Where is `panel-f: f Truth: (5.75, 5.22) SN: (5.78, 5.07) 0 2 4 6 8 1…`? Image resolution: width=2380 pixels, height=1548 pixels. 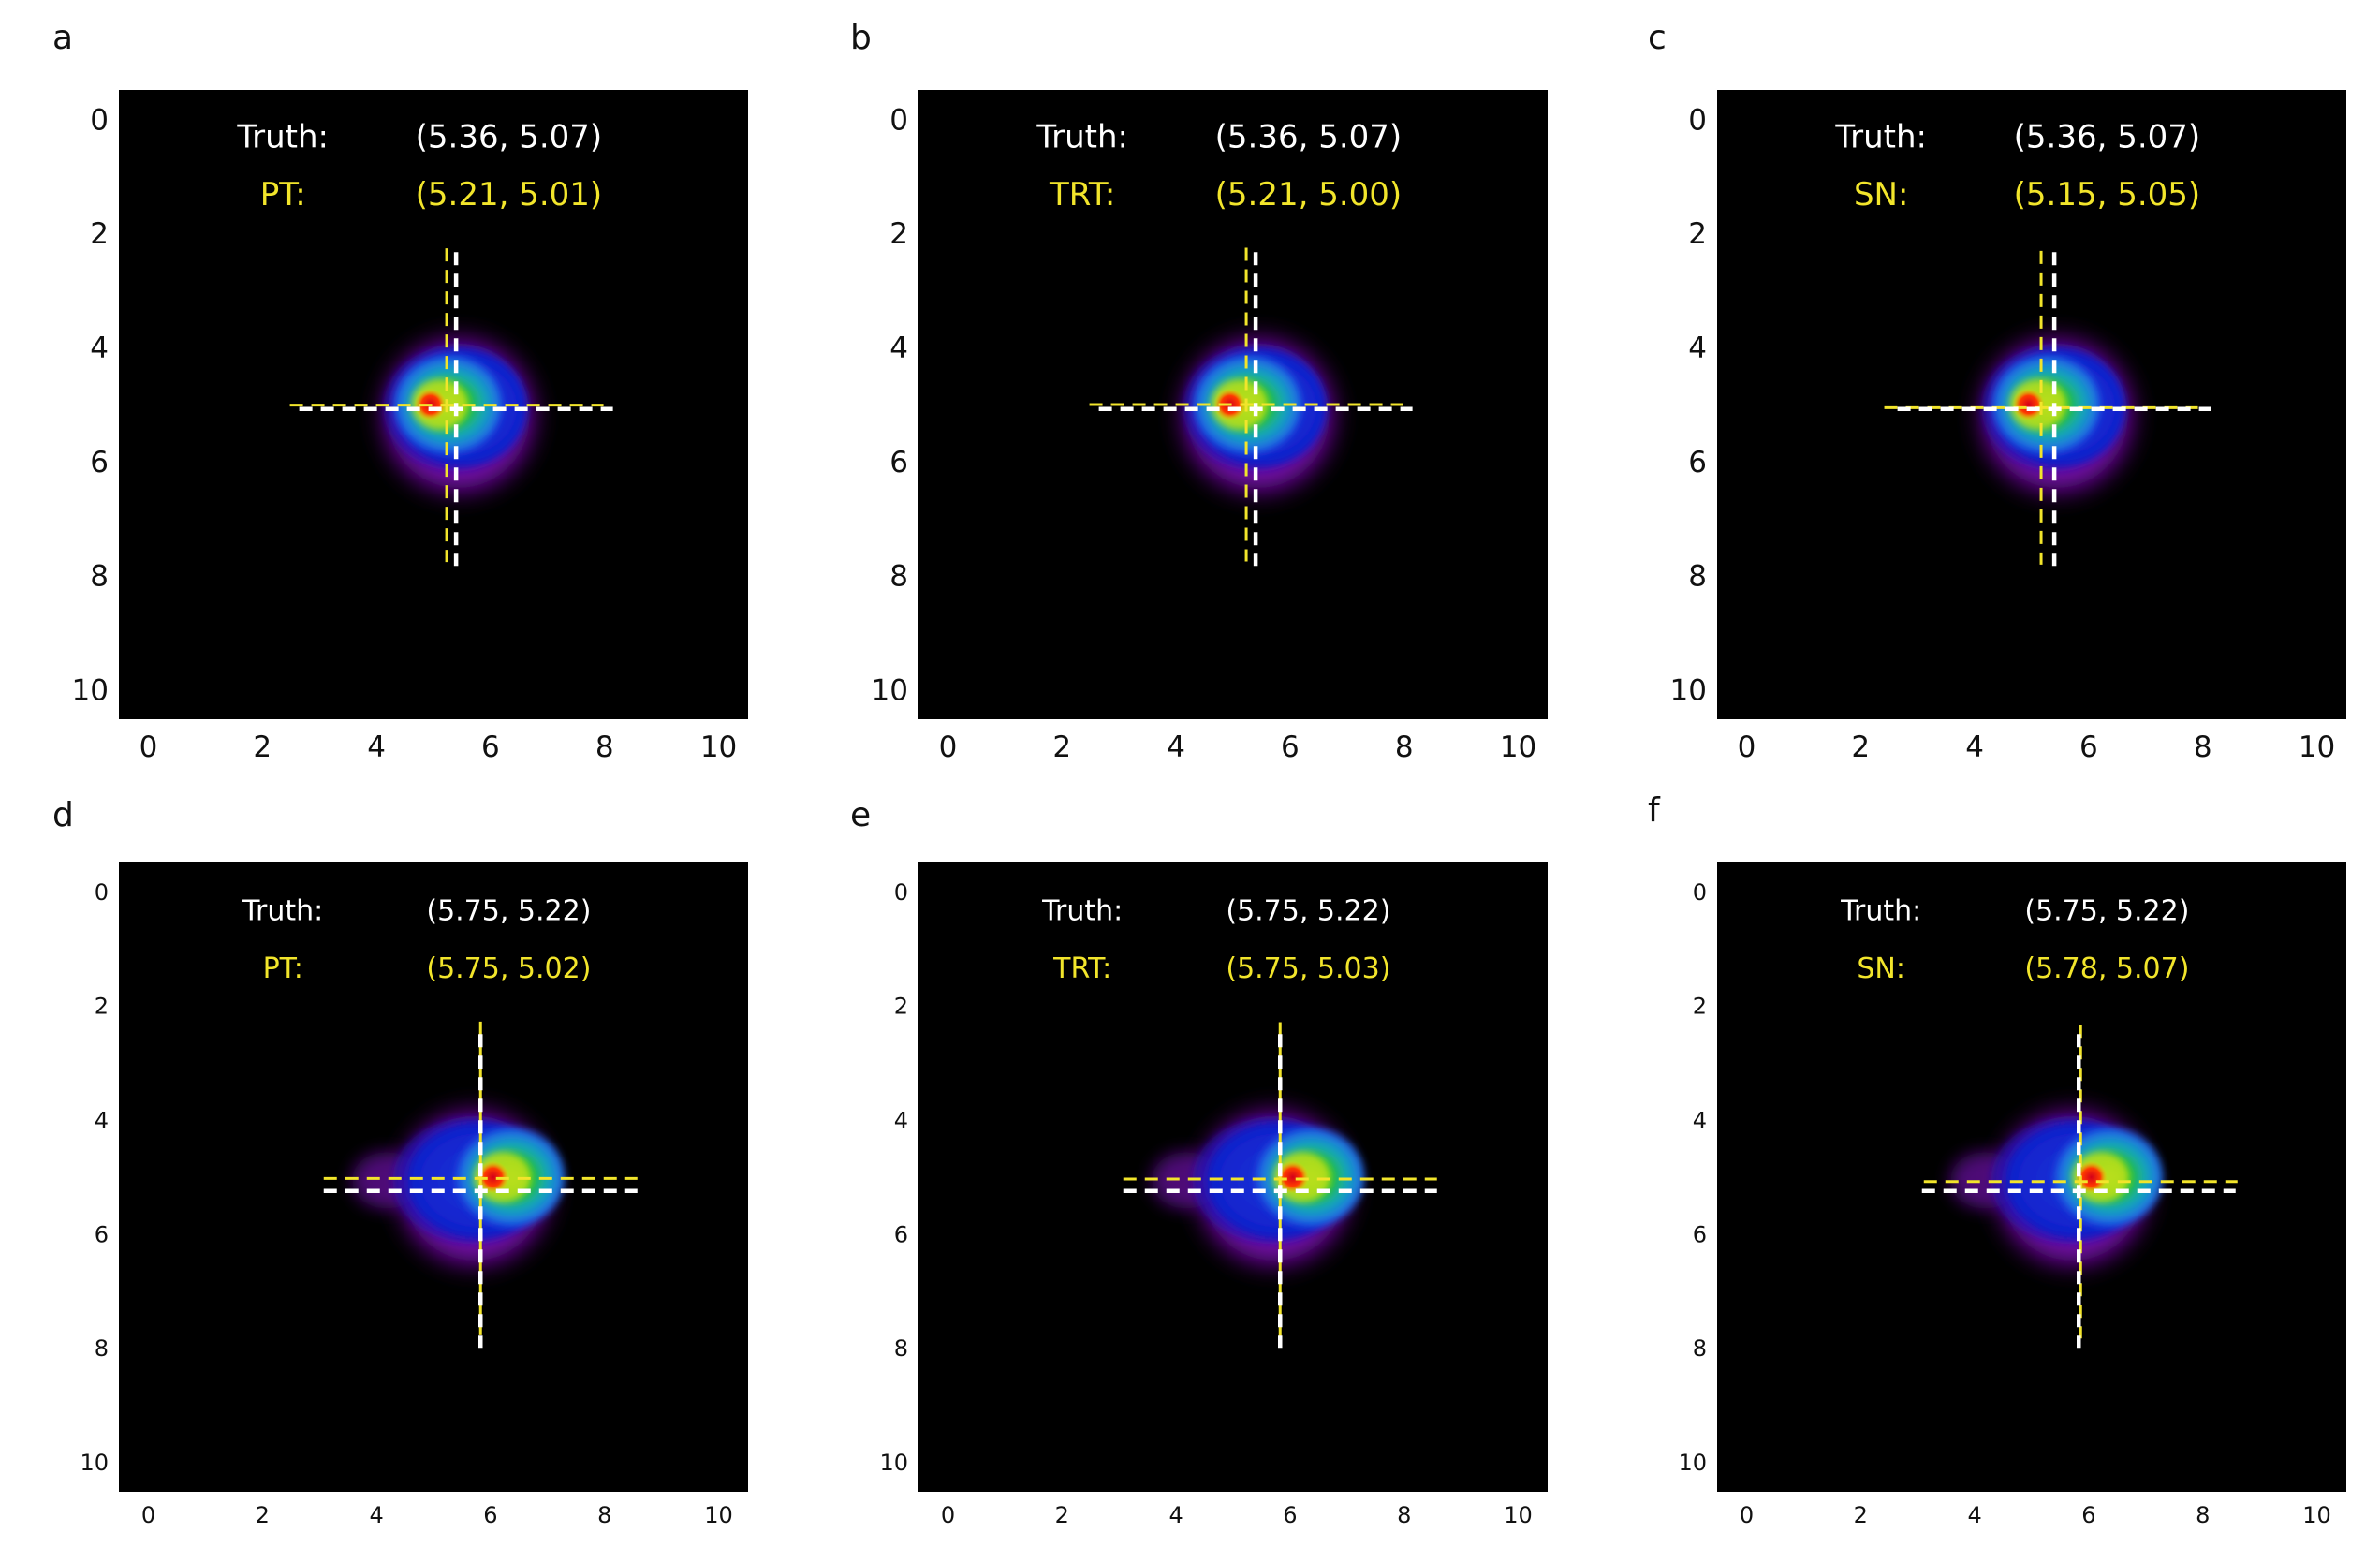
panel-f: f Truth: (5.75, 5.22) SN: (5.78, 5.07) 0 2 4 6 8 1… is located at coordinates (1997, 1159).